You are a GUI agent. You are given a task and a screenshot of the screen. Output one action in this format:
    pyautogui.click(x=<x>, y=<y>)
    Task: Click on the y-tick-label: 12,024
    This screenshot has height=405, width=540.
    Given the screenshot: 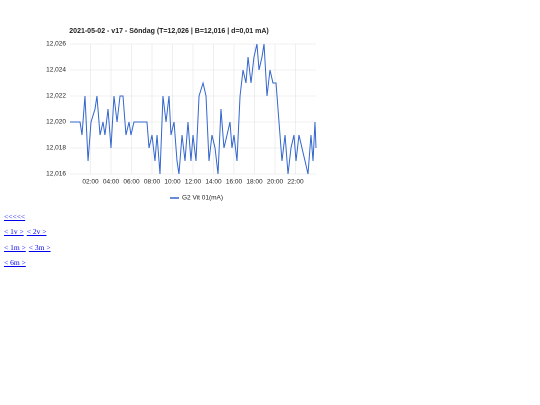 What is the action you would take?
    pyautogui.click(x=56, y=70)
    